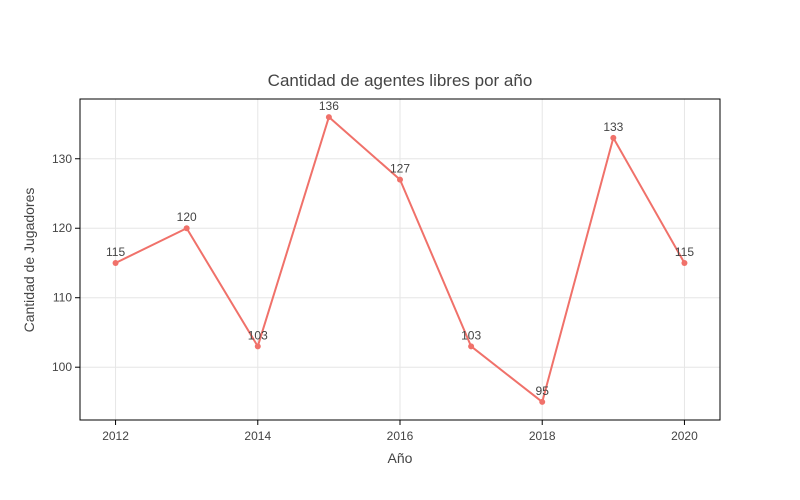 The image size is (800, 500). What do you see at coordinates (543, 391) in the screenshot?
I see `data-label: 95` at bounding box center [543, 391].